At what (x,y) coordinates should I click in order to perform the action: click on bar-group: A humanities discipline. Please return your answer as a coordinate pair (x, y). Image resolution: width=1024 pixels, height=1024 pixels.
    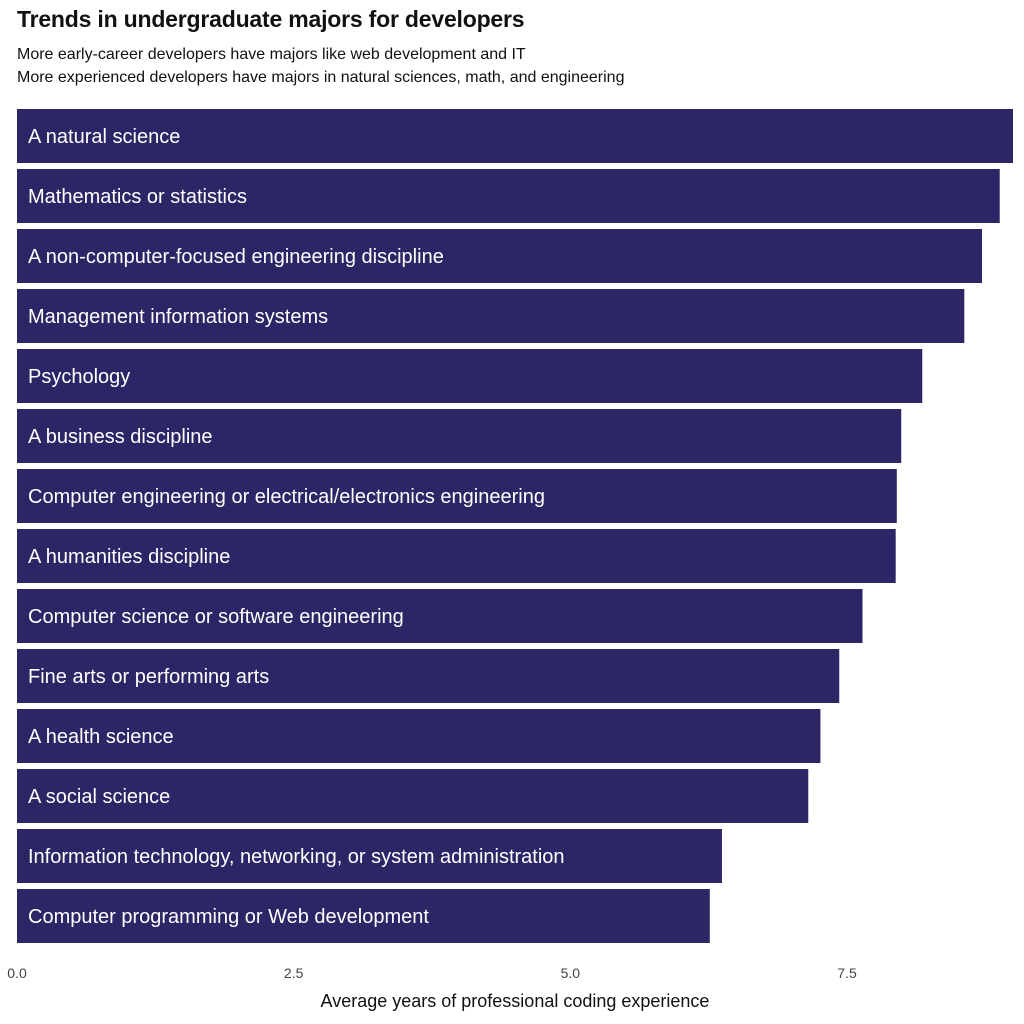
    Looking at the image, I should click on (456, 556).